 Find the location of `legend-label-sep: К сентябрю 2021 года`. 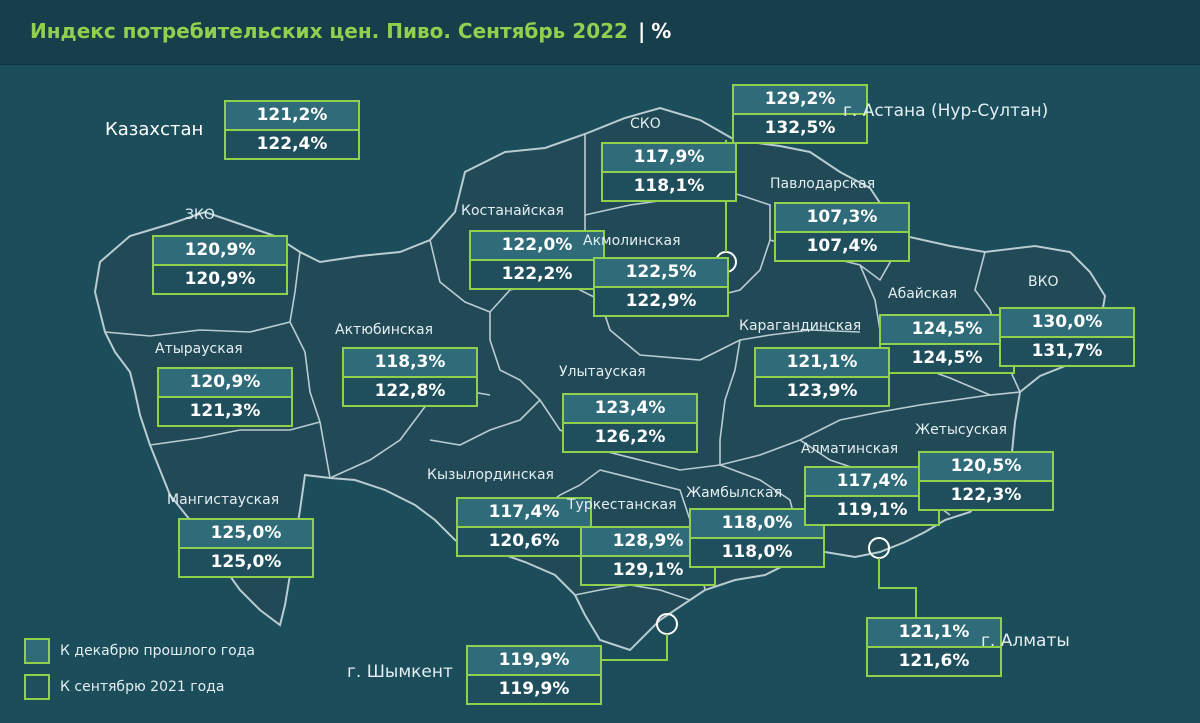

legend-label-sep: К сентябрю 2021 года is located at coordinates (142, 687).